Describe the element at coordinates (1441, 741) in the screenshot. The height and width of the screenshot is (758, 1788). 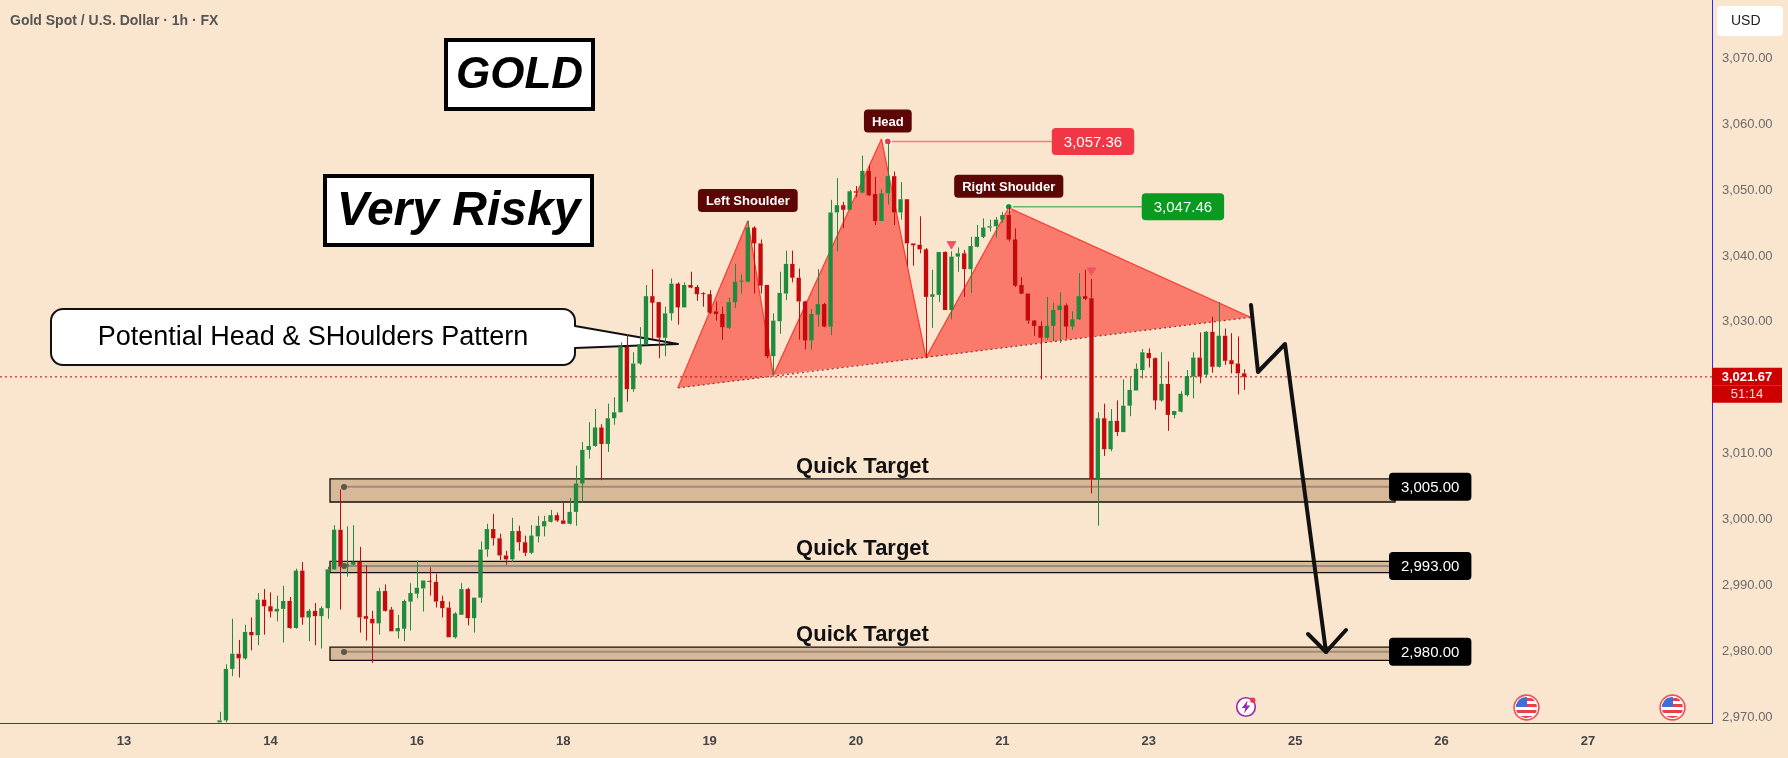
I see `x-tick-label: 26` at that location.